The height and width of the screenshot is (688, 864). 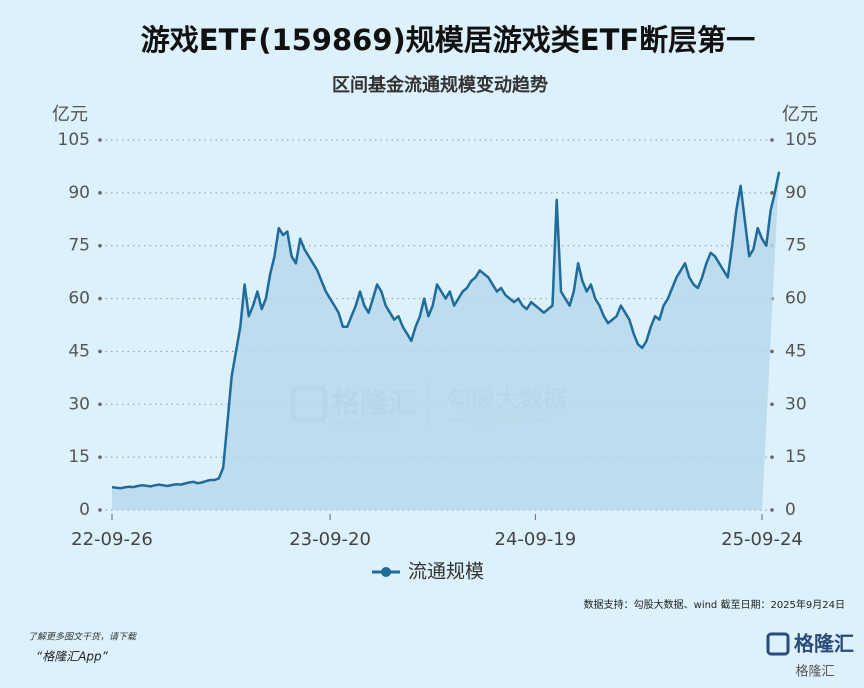 What do you see at coordinates (762, 539) in the screenshot?
I see `x-tick-label: 25-09-24` at bounding box center [762, 539].